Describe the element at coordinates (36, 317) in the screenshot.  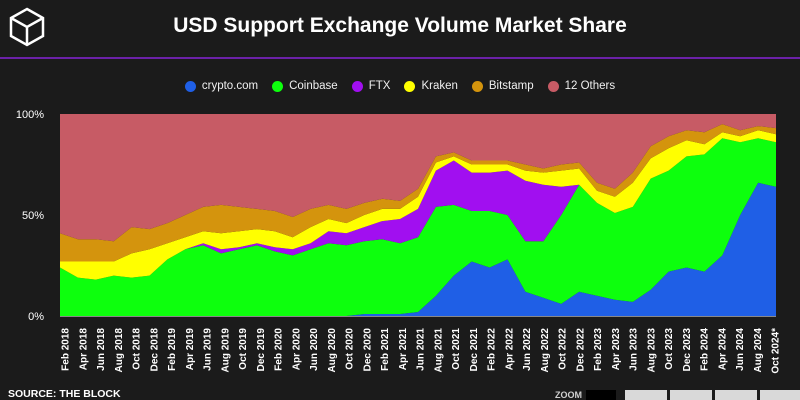
I see `y-tick-label: 0%` at that location.